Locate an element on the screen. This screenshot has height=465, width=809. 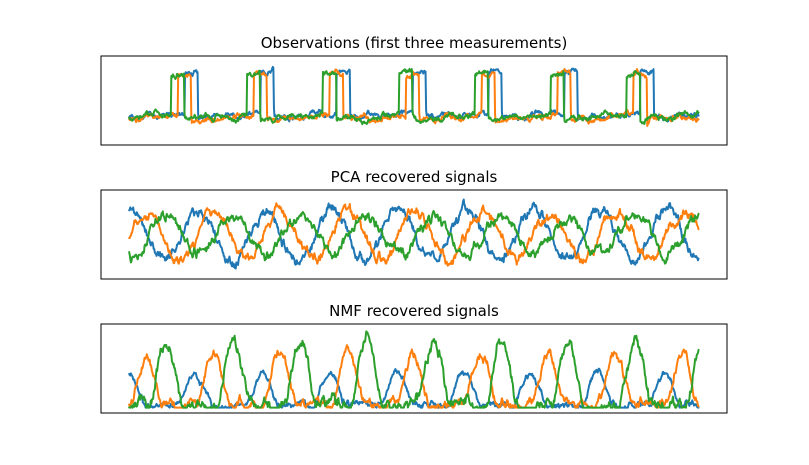
panel-1-series-0-line is located at coordinates (414, 234).